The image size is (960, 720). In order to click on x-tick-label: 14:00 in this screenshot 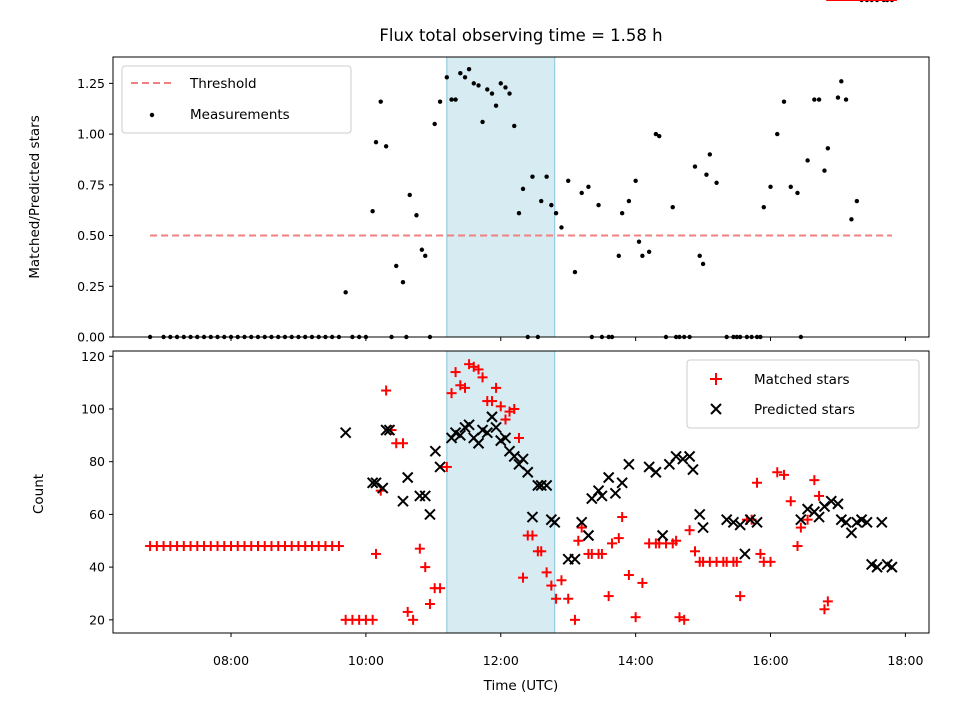, I will do `click(636, 660)`.